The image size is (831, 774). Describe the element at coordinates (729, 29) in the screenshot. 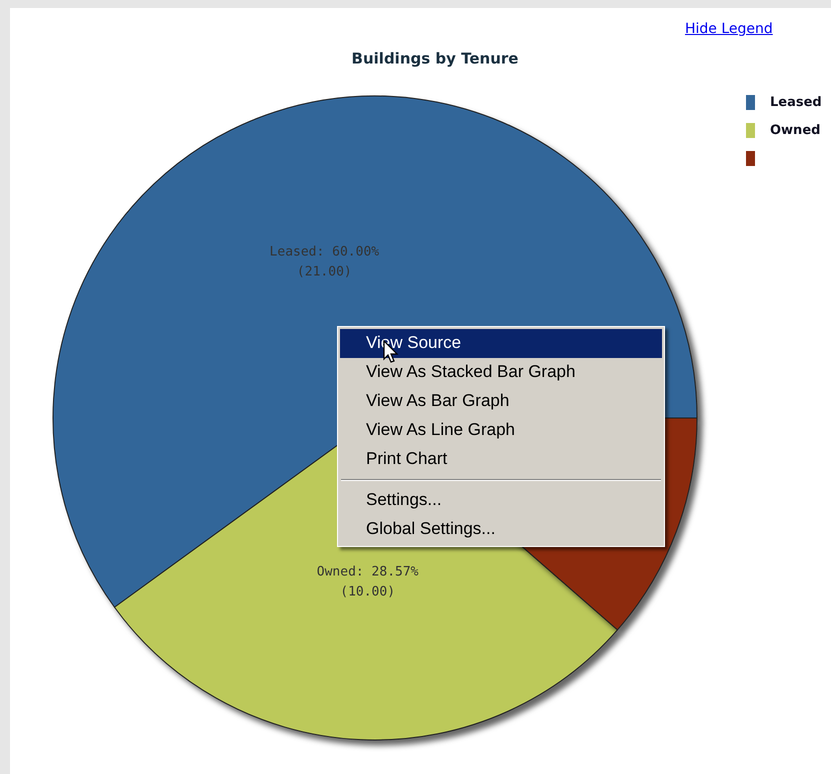

I see `text: Hide Legend` at that location.